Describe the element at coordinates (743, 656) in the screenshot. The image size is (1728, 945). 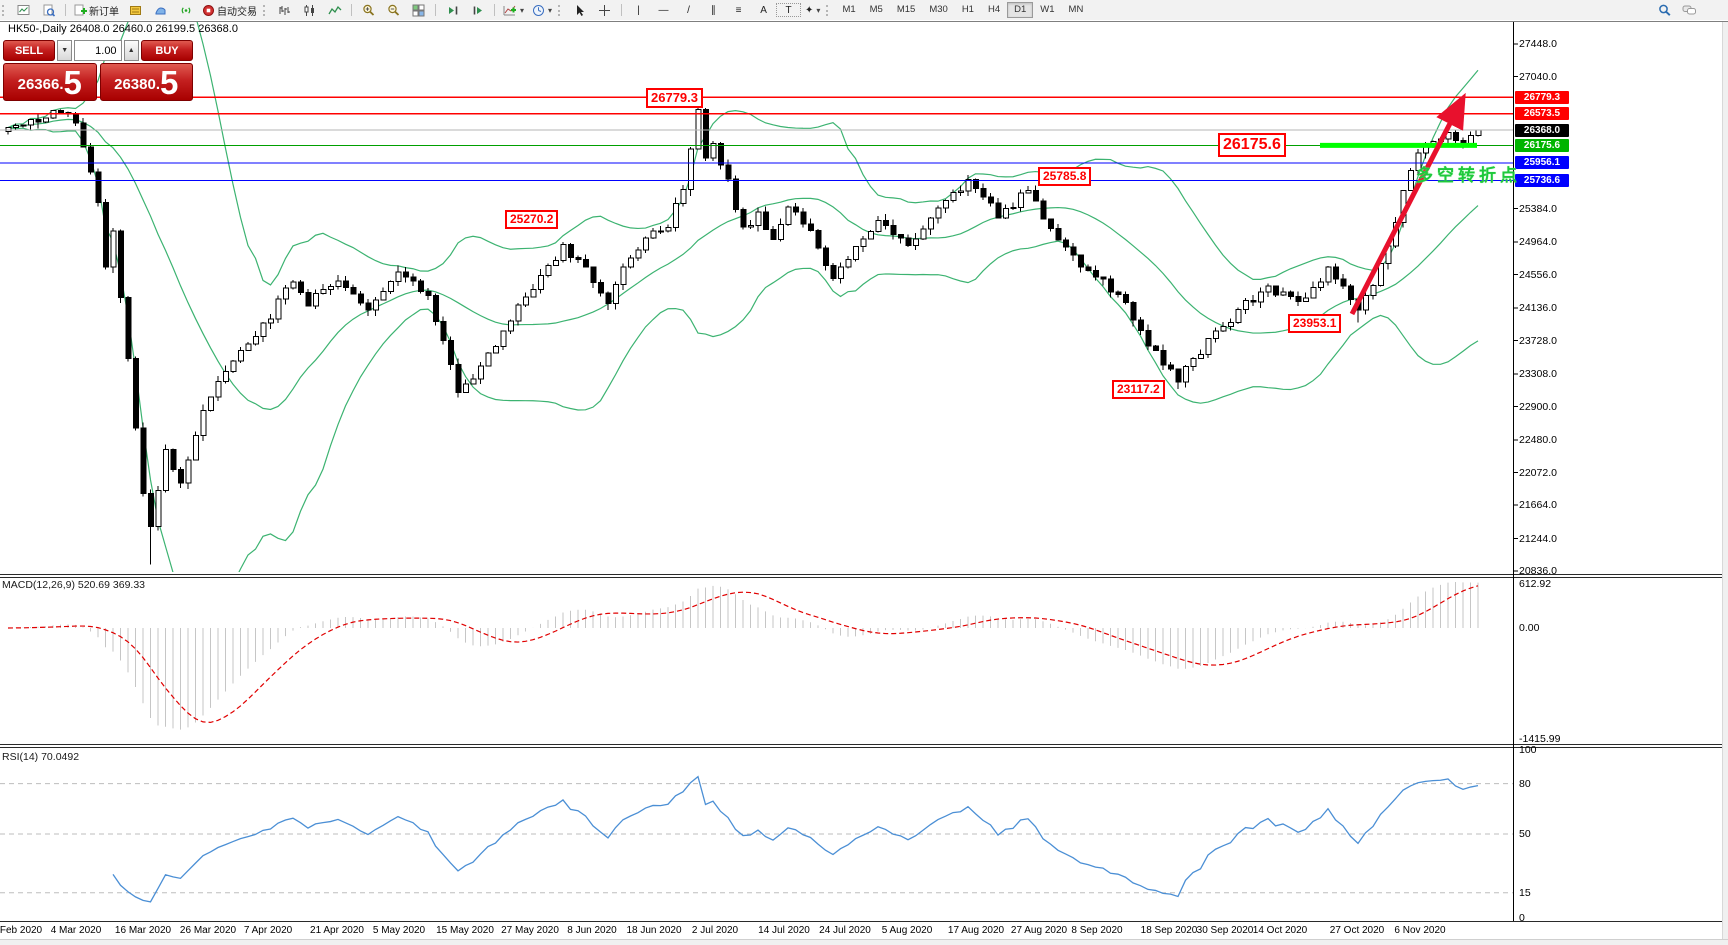
I see `macd-indicator` at that location.